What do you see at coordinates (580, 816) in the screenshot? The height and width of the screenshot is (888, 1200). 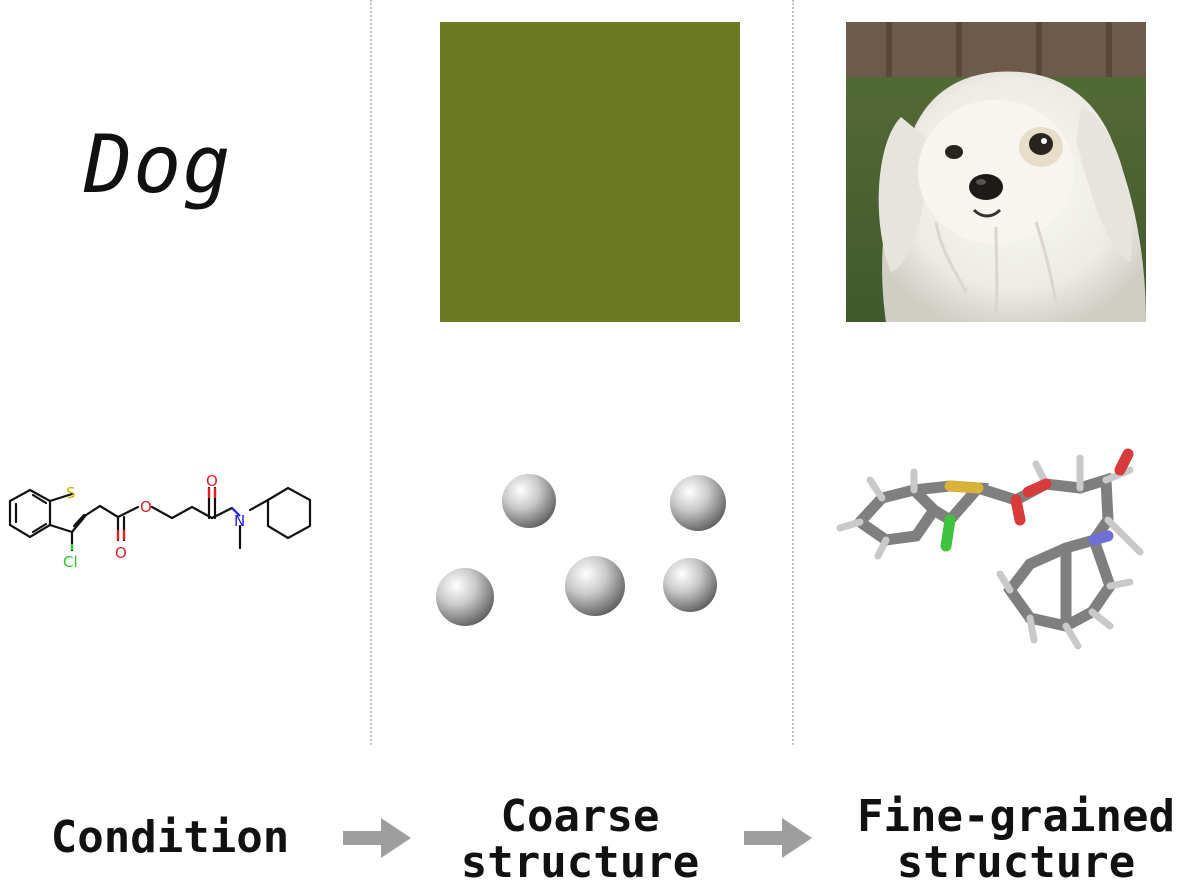 I see `coarse-label-line1: Coarse` at bounding box center [580, 816].